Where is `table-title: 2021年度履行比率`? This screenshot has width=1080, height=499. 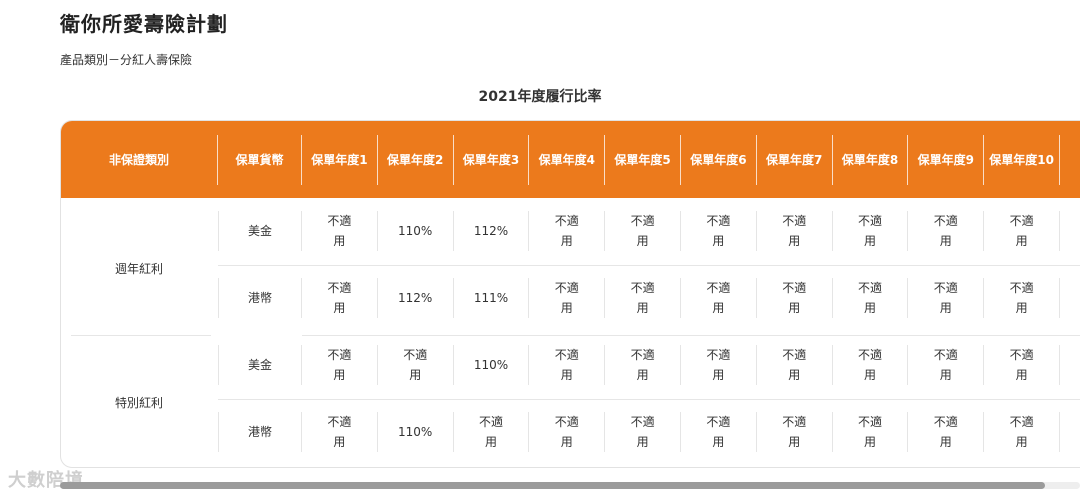 table-title: 2021年度履行比率 is located at coordinates (540, 97).